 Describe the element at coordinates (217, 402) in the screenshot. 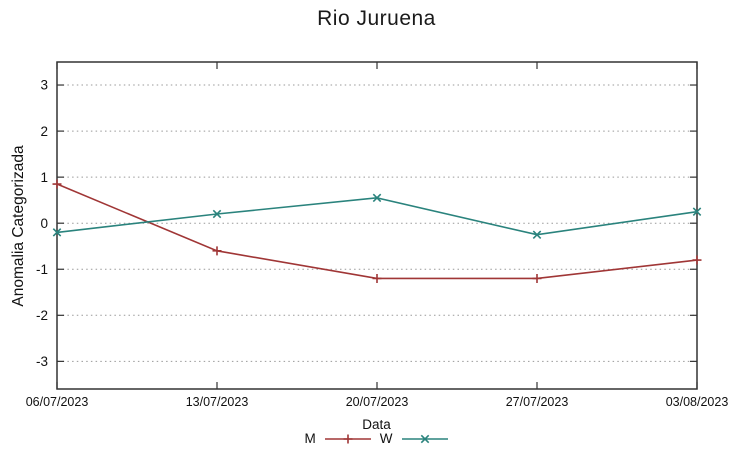

I see `x-tick-label: 13/07/2023` at that location.